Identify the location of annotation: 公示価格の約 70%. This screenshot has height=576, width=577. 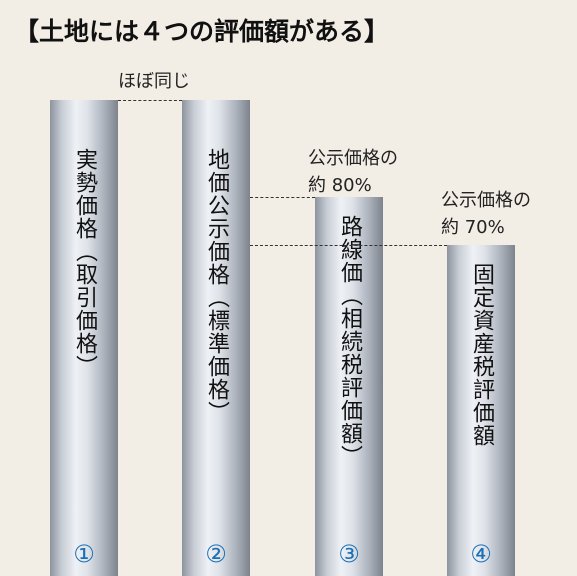
(486, 214).